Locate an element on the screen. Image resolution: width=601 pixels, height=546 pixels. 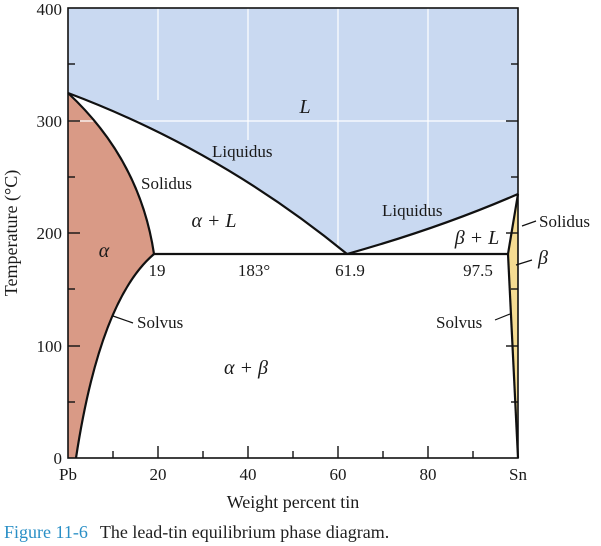
x-right-label: Sn is located at coordinates (518, 474).